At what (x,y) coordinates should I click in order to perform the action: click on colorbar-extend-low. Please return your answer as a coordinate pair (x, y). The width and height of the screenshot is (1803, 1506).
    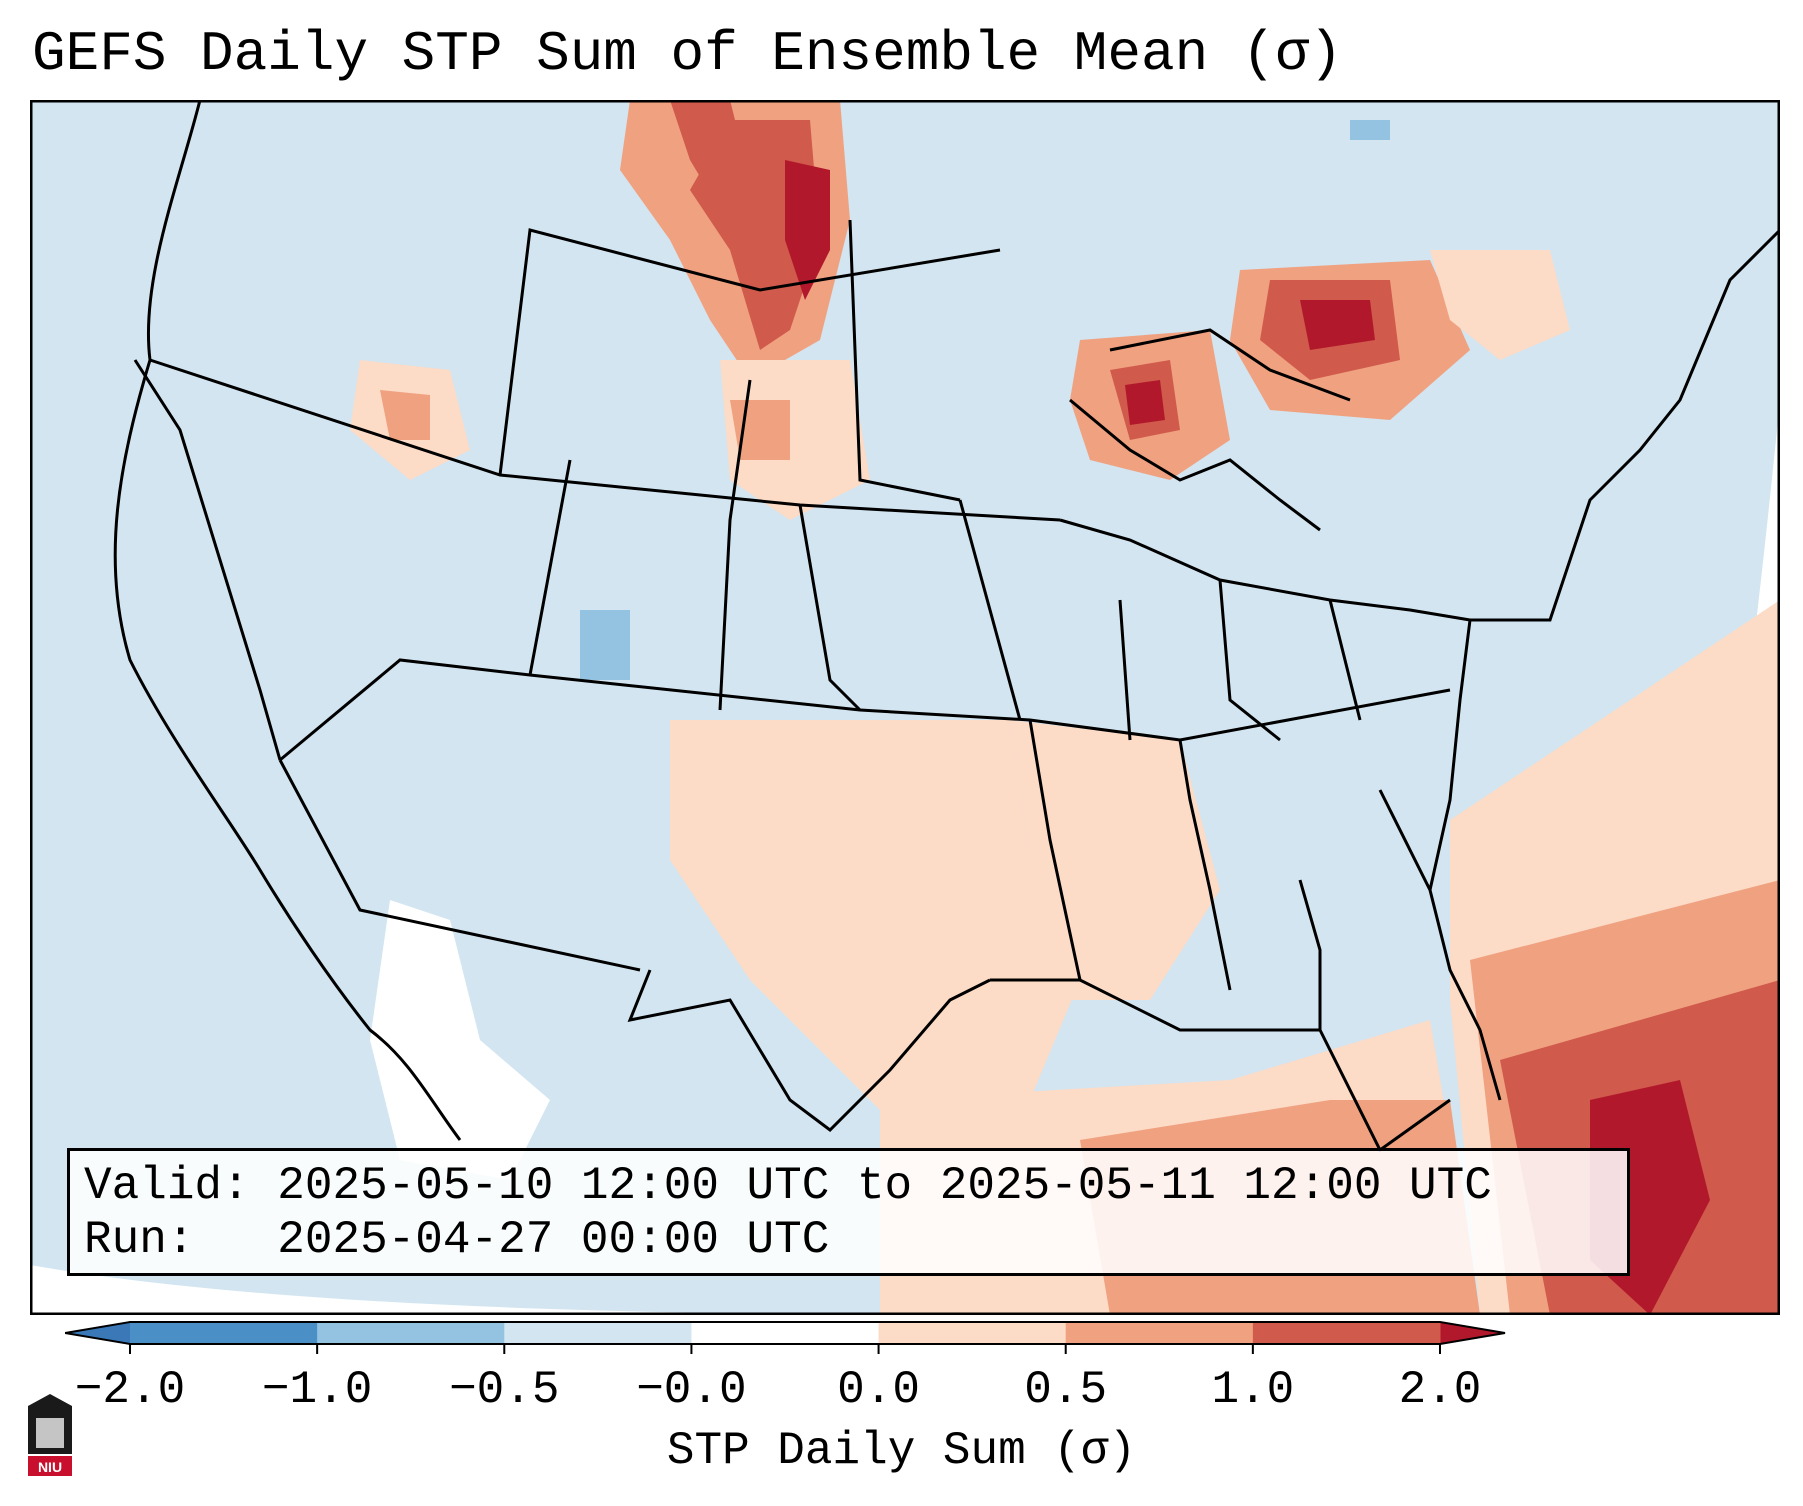
    Looking at the image, I should click on (97, 1333).